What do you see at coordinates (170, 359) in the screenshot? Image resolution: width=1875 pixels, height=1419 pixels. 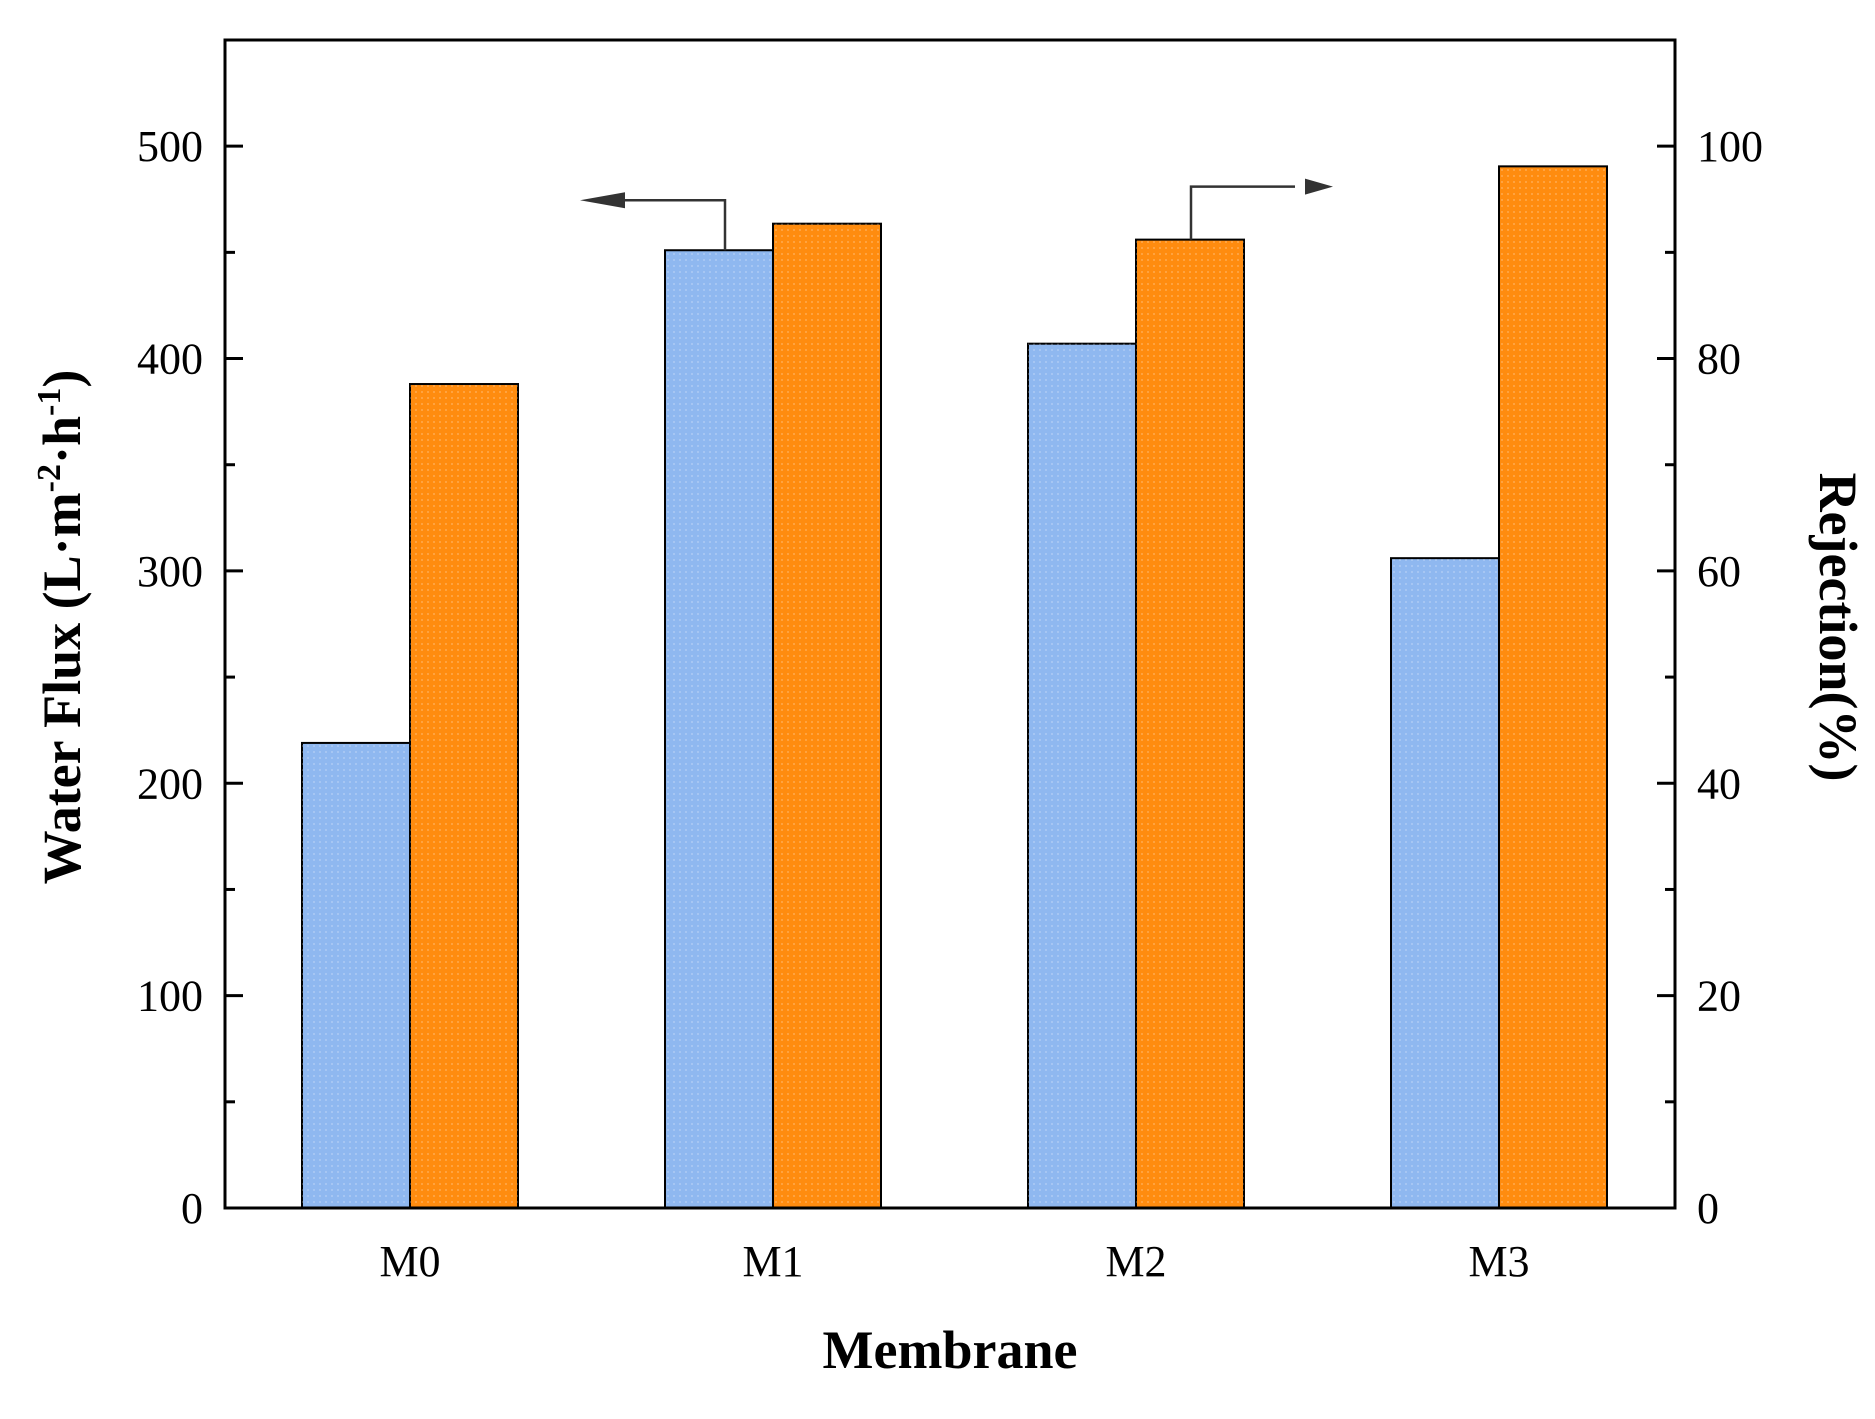 I see `y-tick-label-400: 400` at bounding box center [170, 359].